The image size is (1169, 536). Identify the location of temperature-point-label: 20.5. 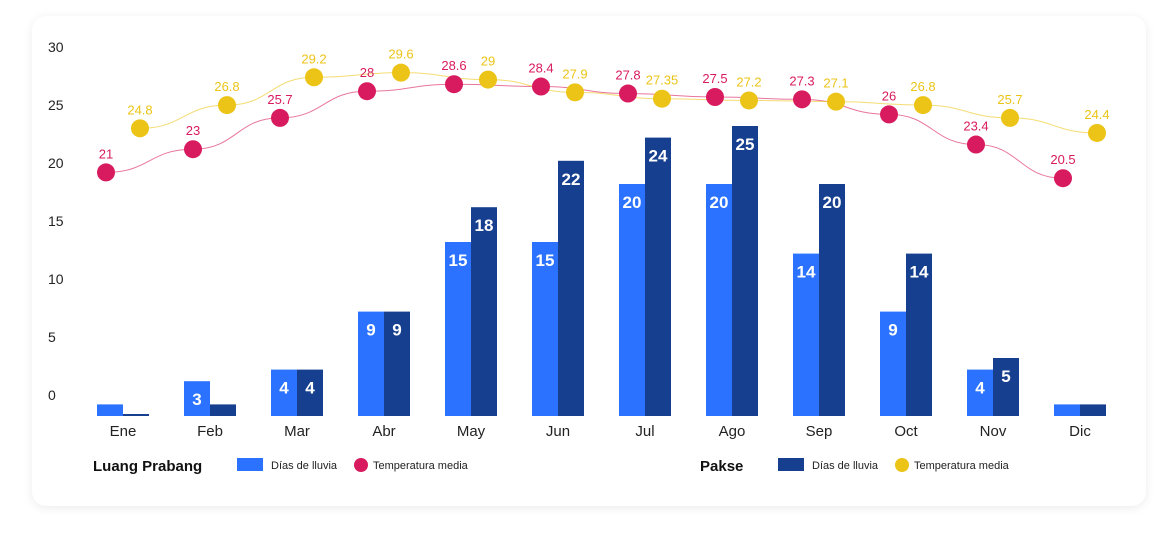
(1062, 159).